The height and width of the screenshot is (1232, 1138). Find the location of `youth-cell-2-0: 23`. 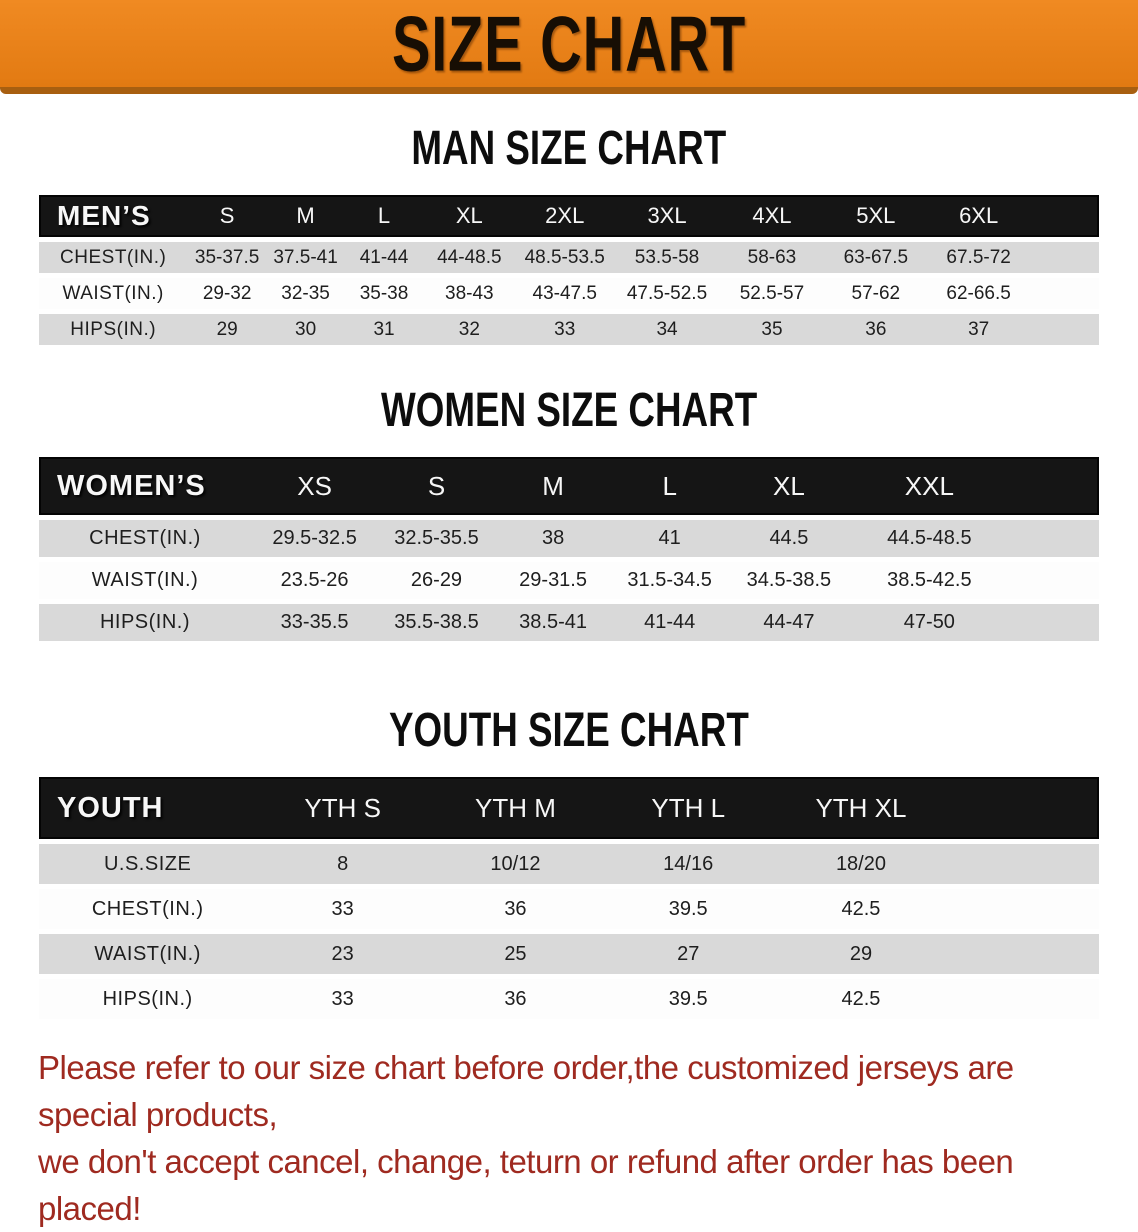

youth-cell-2-0: 23 is located at coordinates (343, 954).